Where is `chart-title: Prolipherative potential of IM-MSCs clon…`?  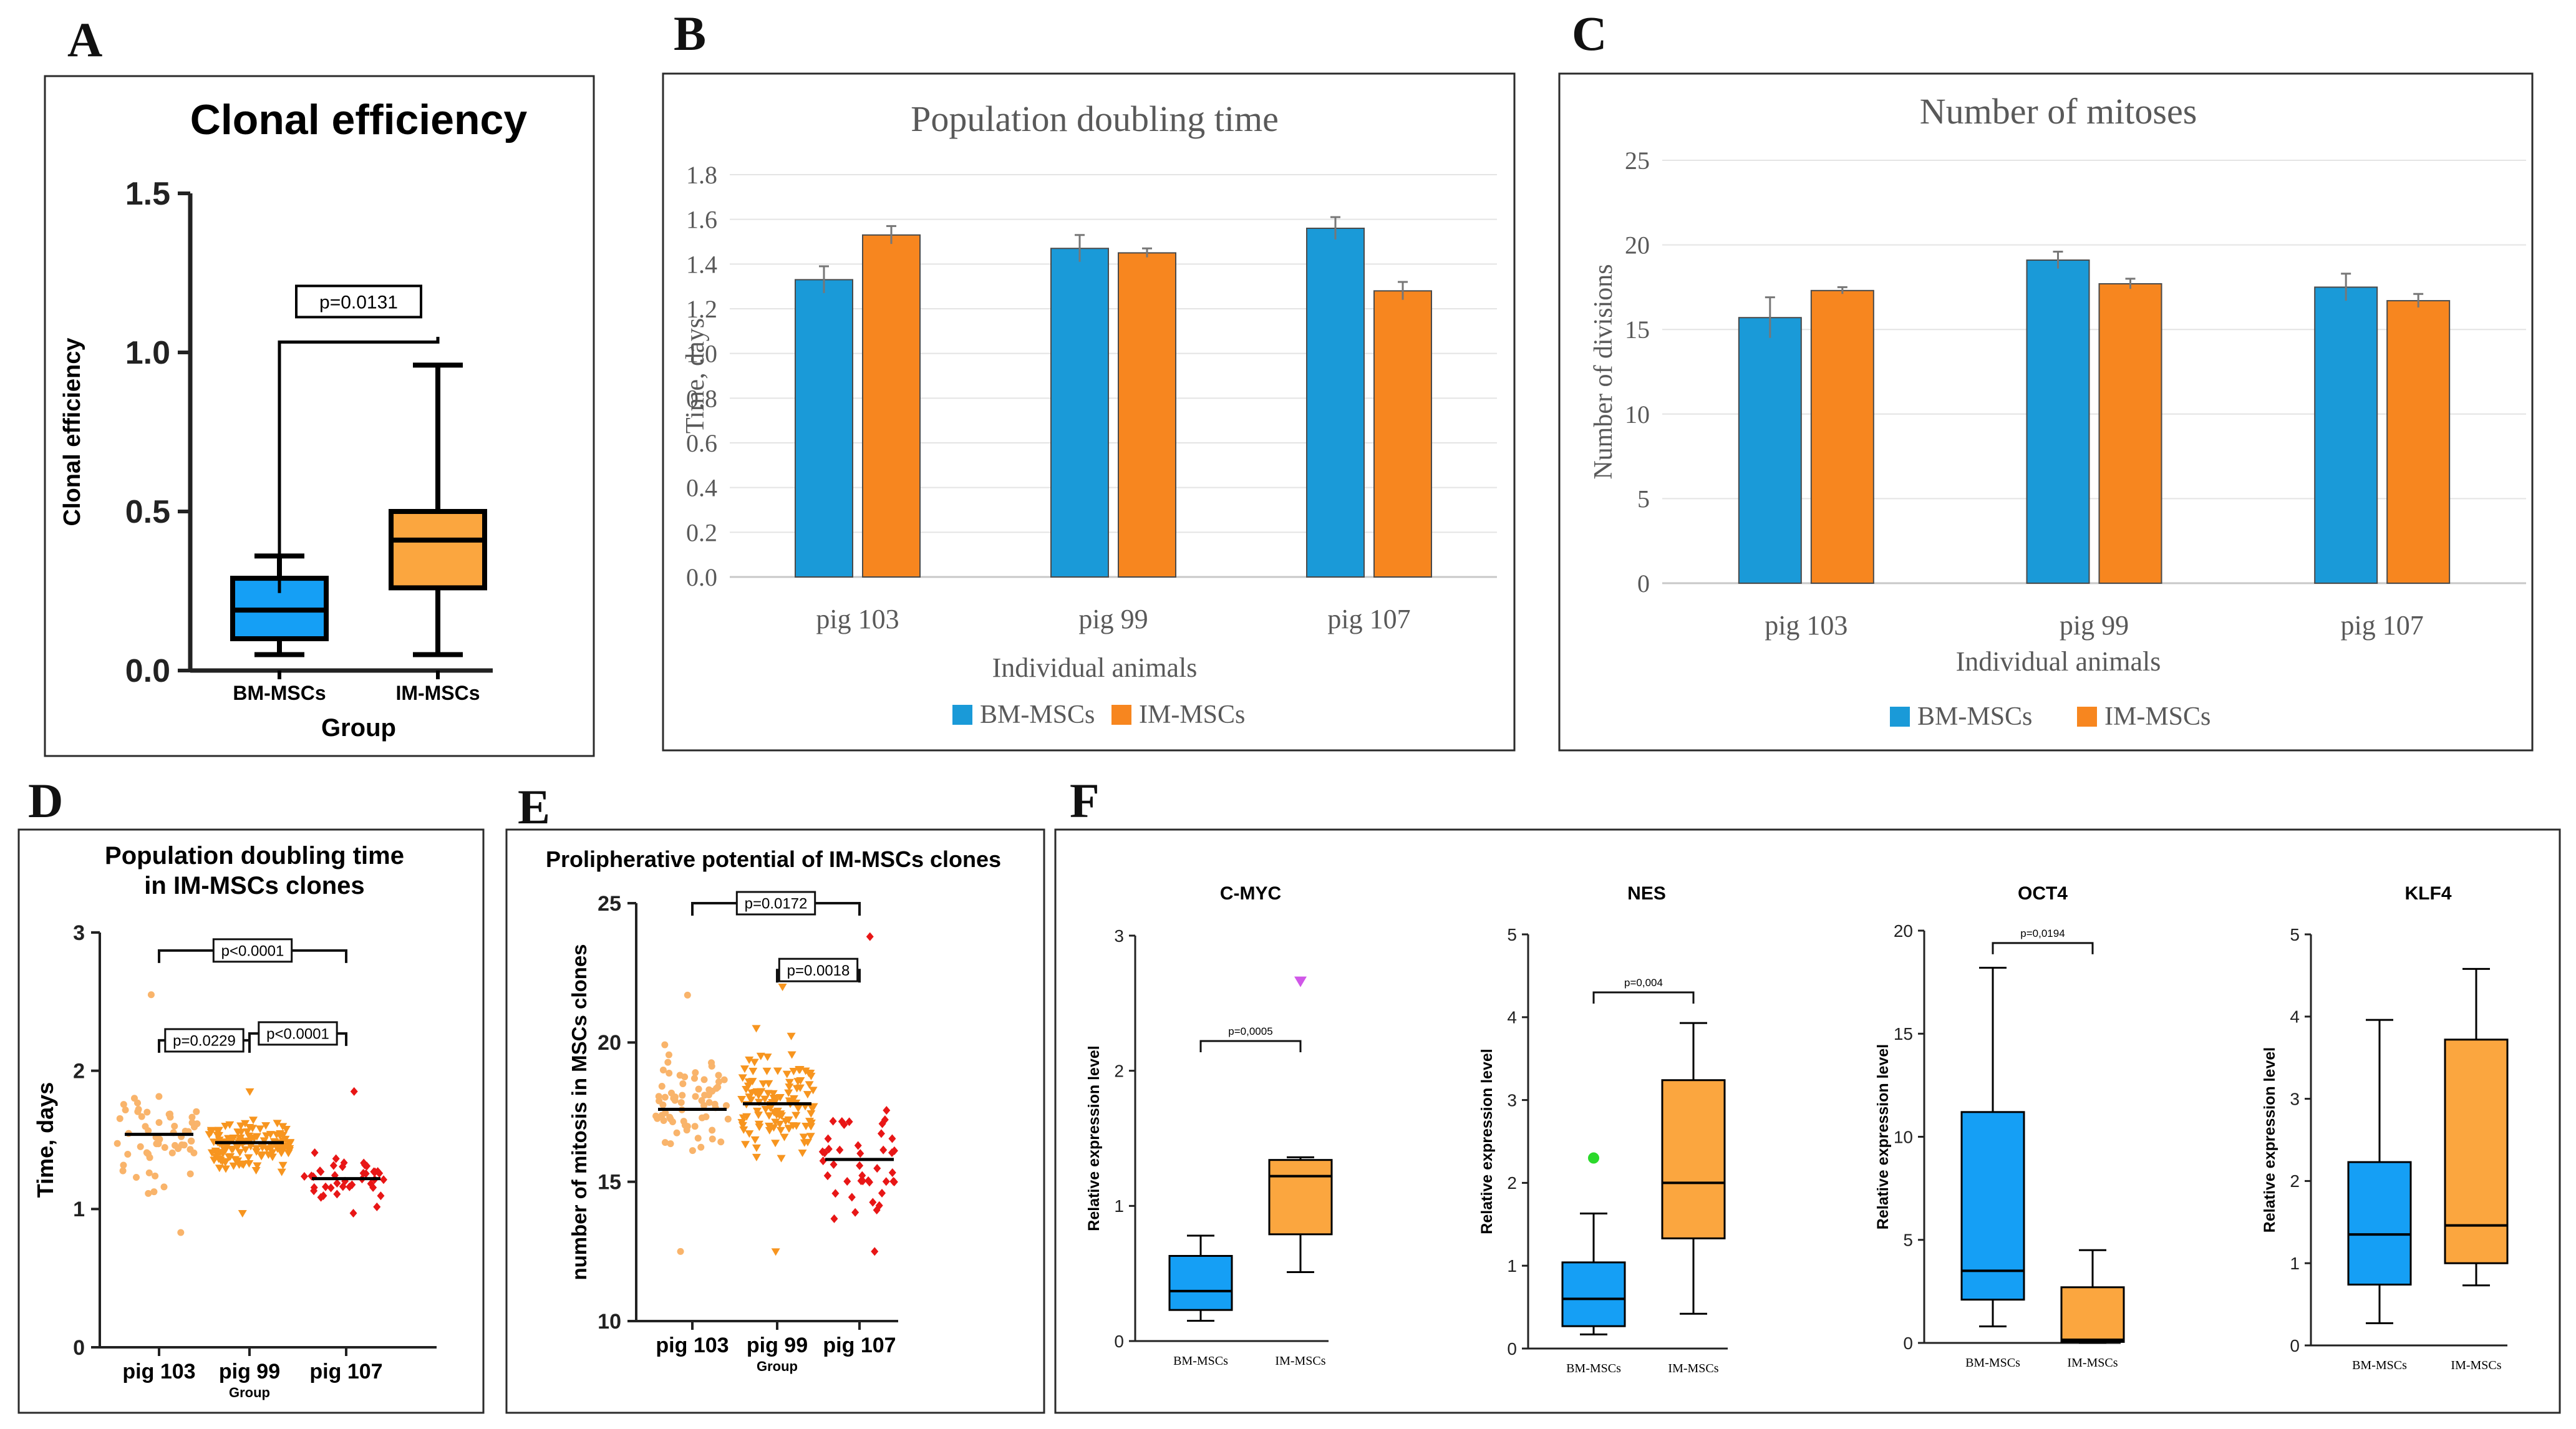 chart-title: Prolipherative potential of IM-MSCs clon… is located at coordinates (773, 859).